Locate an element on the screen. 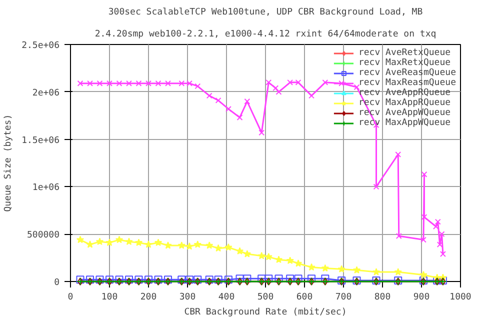 This screenshot has width=480, height=320. x-tick-label: 800 is located at coordinates (382, 297).